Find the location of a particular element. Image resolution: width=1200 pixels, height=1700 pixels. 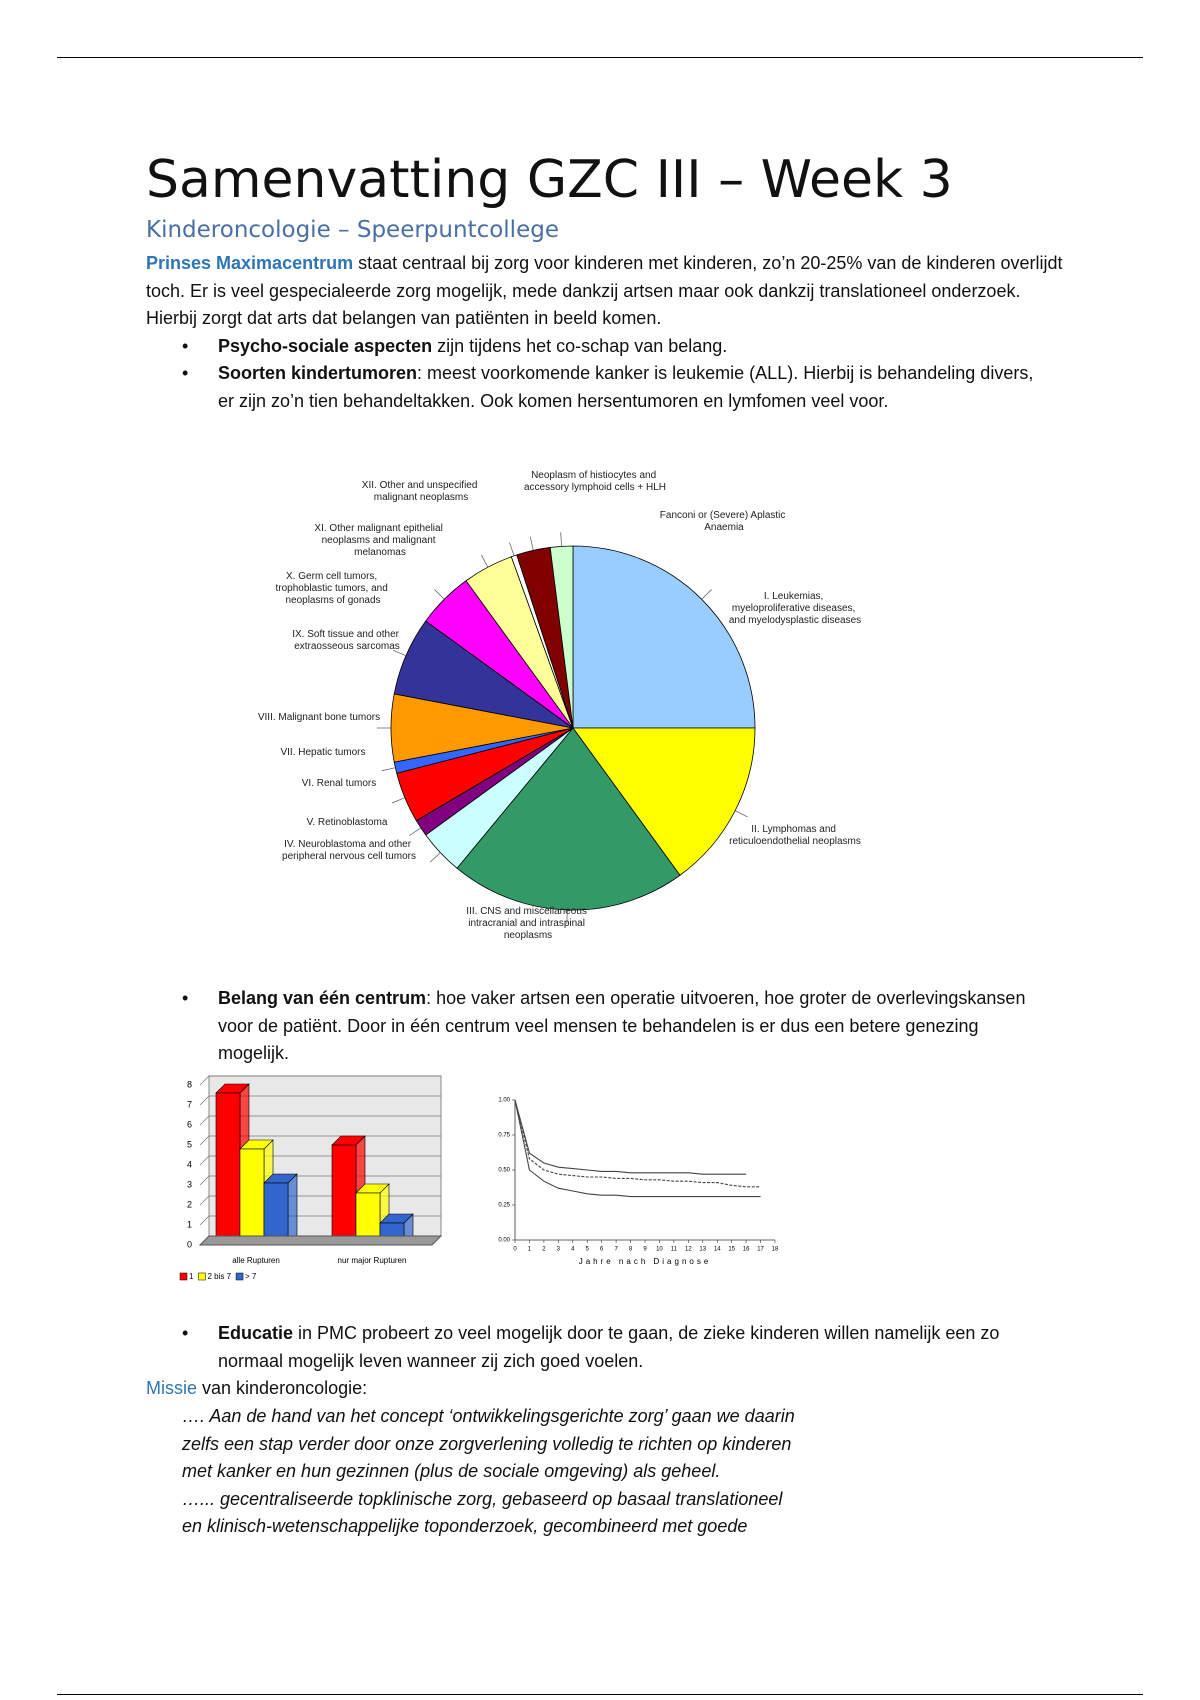

x-tick-label: 2 is located at coordinates (544, 1250).